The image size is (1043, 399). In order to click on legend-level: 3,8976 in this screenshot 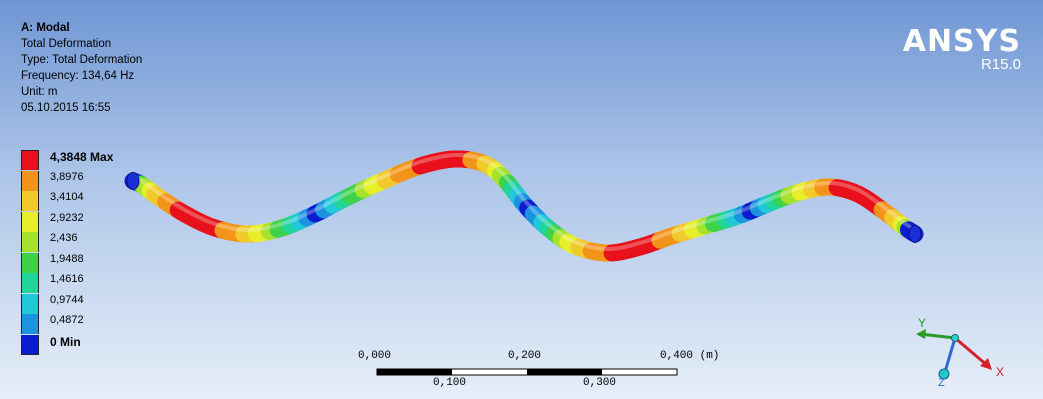, I will do `click(81, 181)`.